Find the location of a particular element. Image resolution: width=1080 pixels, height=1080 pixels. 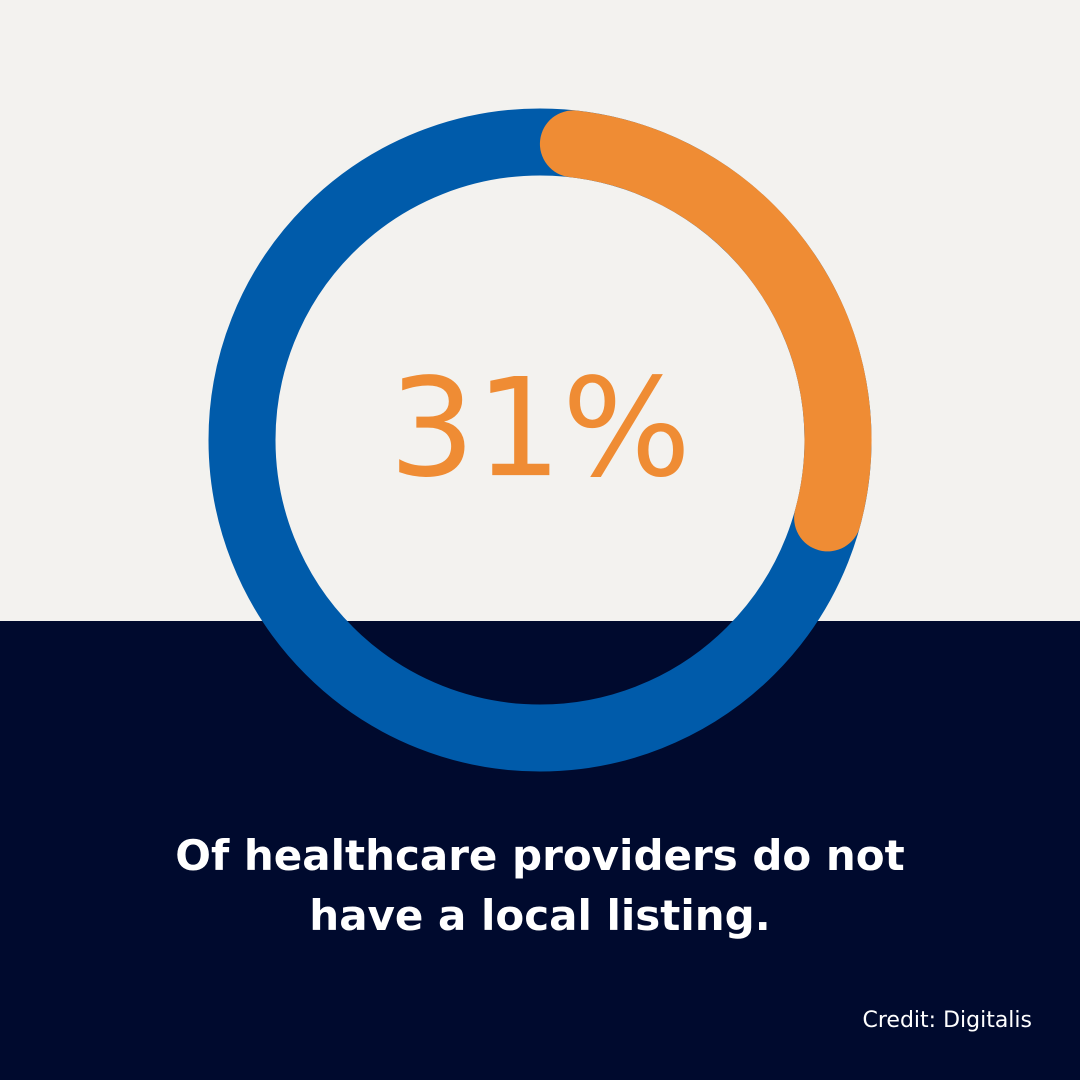

credit: Credit: Digitalis is located at coordinates (947, 1020).